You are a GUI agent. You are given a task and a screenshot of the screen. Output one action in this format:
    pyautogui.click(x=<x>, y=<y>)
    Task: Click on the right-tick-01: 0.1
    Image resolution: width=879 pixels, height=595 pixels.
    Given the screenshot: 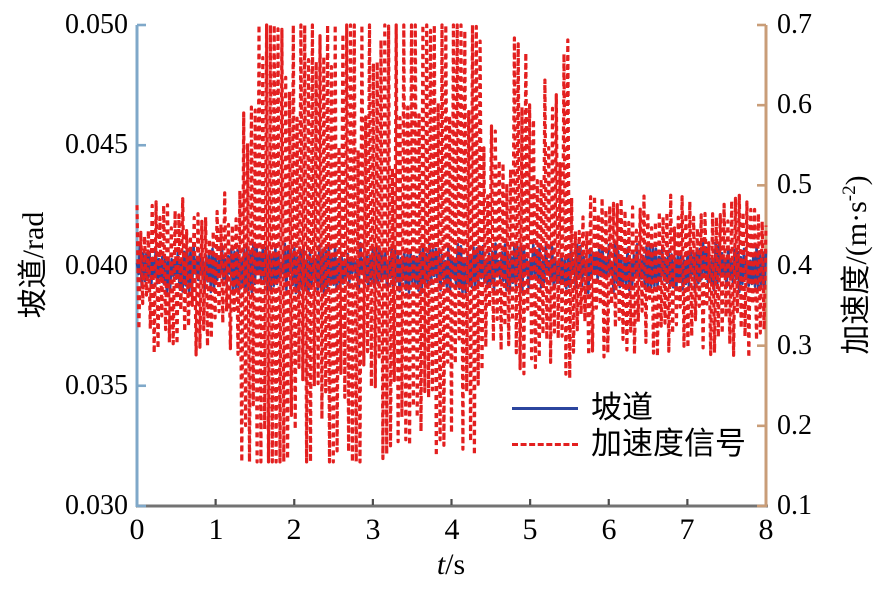 What is the action you would take?
    pyautogui.click(x=794, y=505)
    